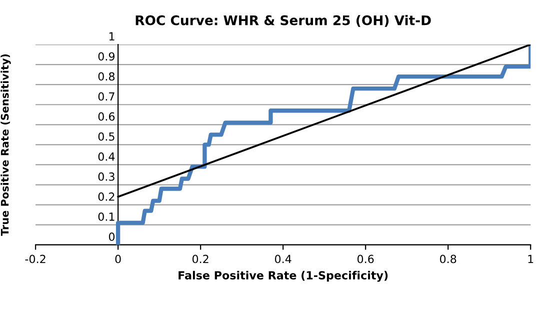 The width and height of the screenshot is (547, 318). Describe the element at coordinates (283, 259) in the screenshot. I see `x-tick-label: 0.4` at that location.